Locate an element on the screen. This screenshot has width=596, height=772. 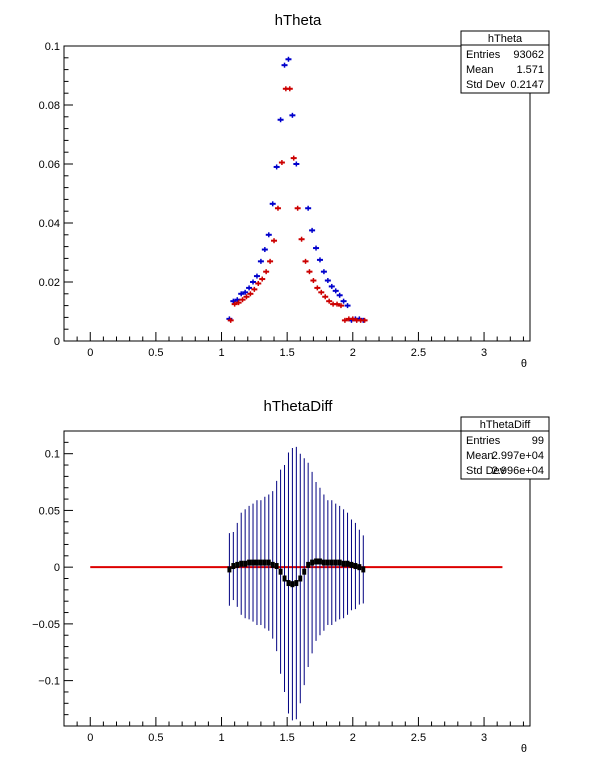
y-tick-label: 0.05 is located at coordinates (49, 511).